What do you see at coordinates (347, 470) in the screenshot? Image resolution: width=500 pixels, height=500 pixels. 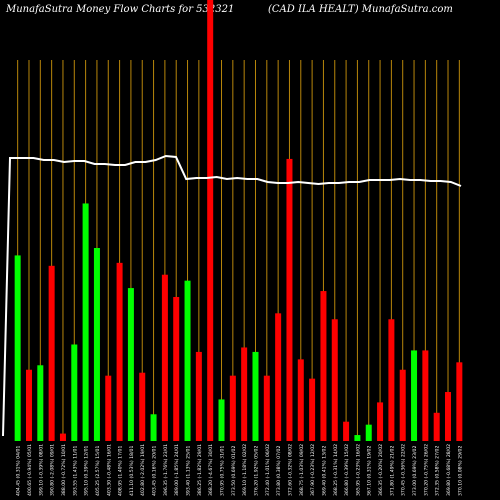 I see `x-tick-label: 366.80 (-0.39%) 15/02` at bounding box center [347, 470].